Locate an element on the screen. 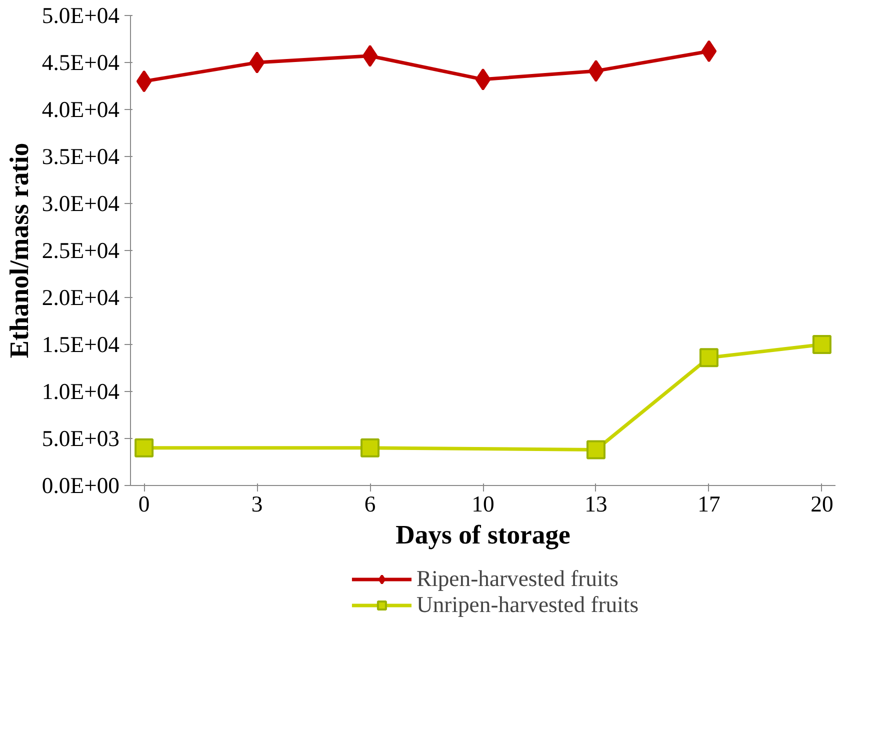 The width and height of the screenshot is (880, 736). y-tick-label: 5.0E+04 is located at coordinates (81, 15).